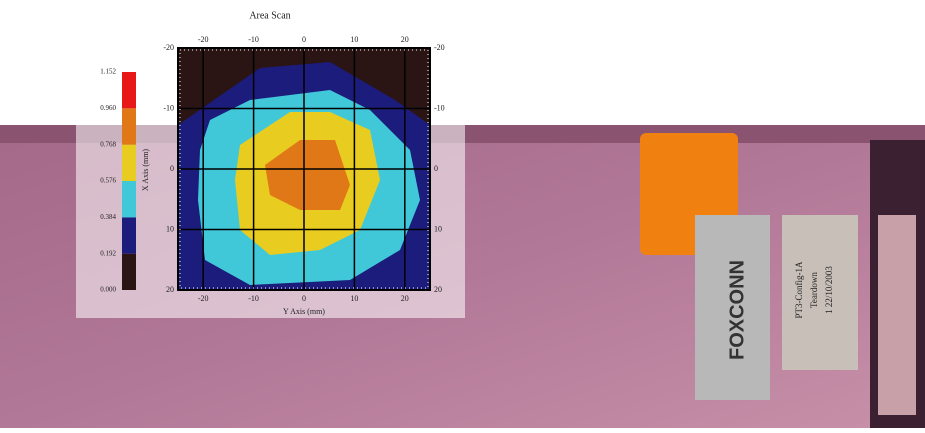 The image size is (925, 433). I want to click on x-tick-label: -10, so click(253, 298).